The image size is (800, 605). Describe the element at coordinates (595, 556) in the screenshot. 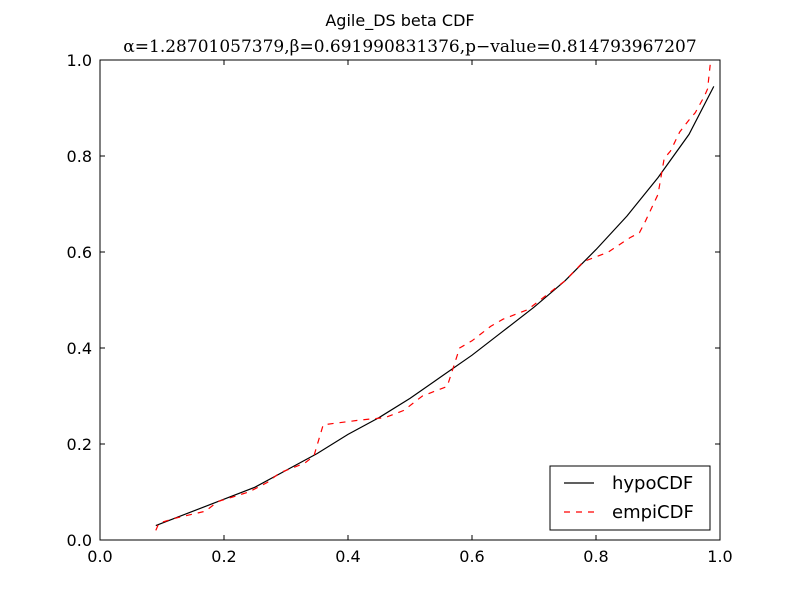

I see `x-tick-label: 0.8` at that location.